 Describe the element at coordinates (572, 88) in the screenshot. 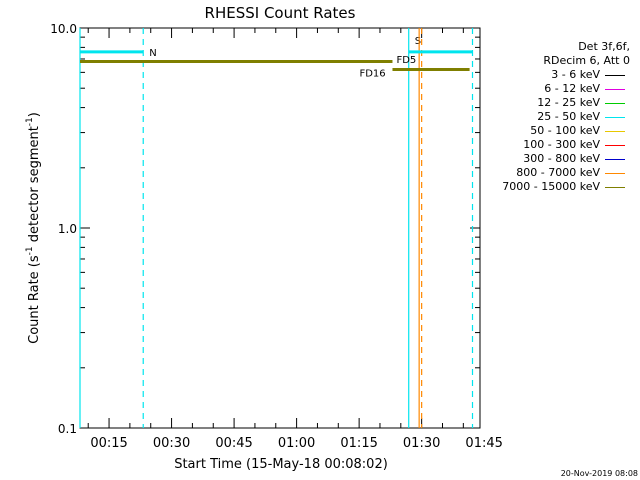

I see `legend-item-label: 6 - 12 keV` at that location.